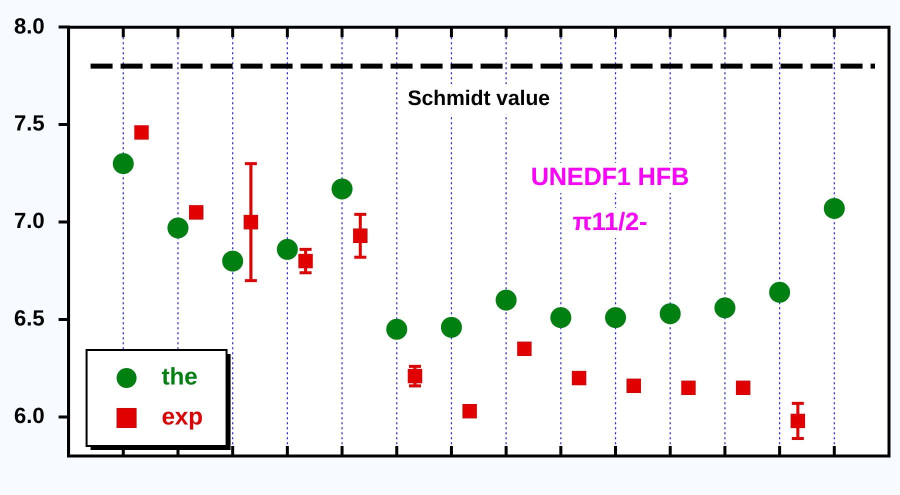 Image resolution: width=900 pixels, height=495 pixels. What do you see at coordinates (182, 417) in the screenshot?
I see `legend-label: exp` at bounding box center [182, 417].